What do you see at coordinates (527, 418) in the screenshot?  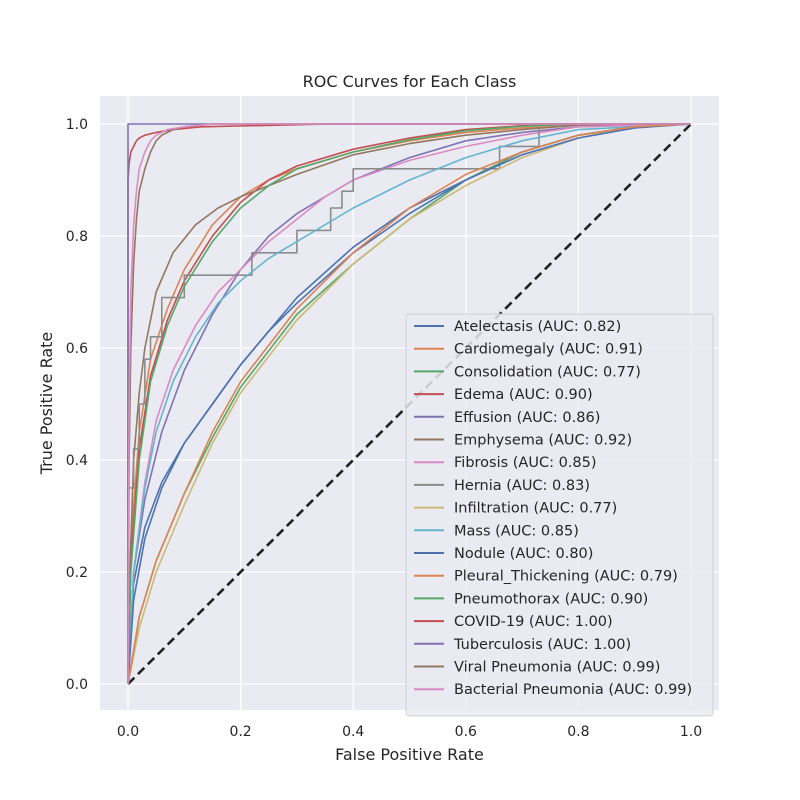 I see `legend-entry: Effusion (AUC: 0.86)` at bounding box center [527, 418].